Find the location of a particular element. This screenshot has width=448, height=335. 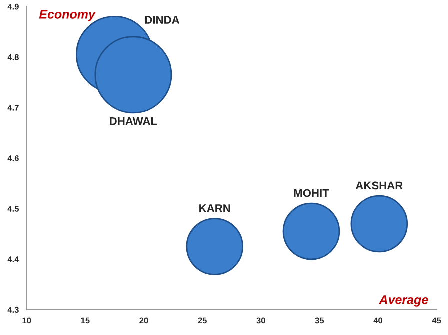

series-label: KARN is located at coordinates (215, 208).